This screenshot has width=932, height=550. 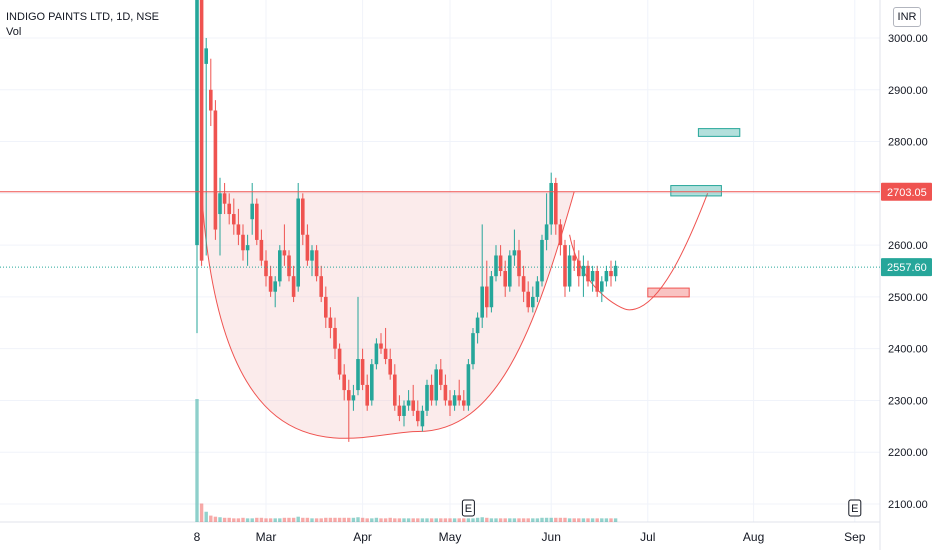 What do you see at coordinates (197, 537) in the screenshot?
I see `x-tick-label: 8` at bounding box center [197, 537].